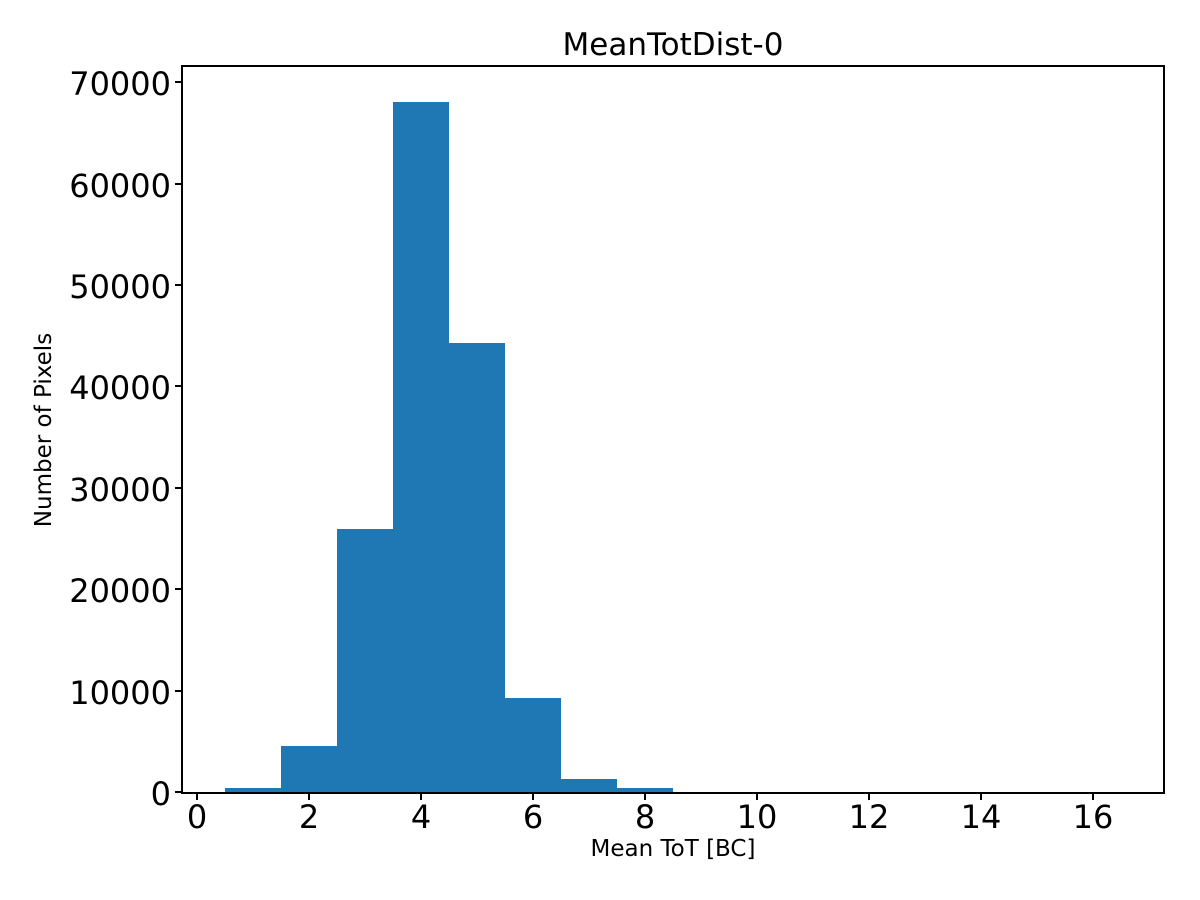 This screenshot has height=900, width=1200. What do you see at coordinates (673, 45) in the screenshot?
I see `chart-title: MeanTotDist-0` at bounding box center [673, 45].